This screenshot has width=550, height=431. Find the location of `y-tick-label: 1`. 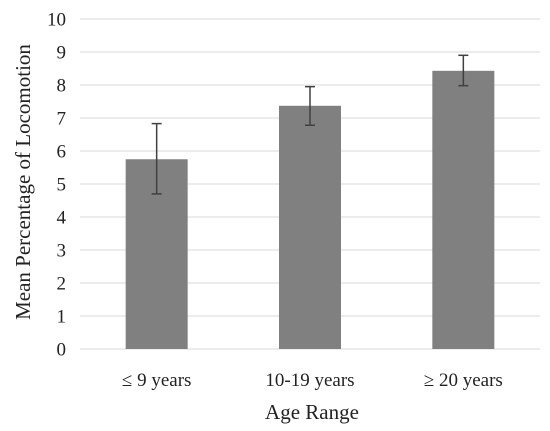

y-tick-label: 1 is located at coordinates (62, 317).